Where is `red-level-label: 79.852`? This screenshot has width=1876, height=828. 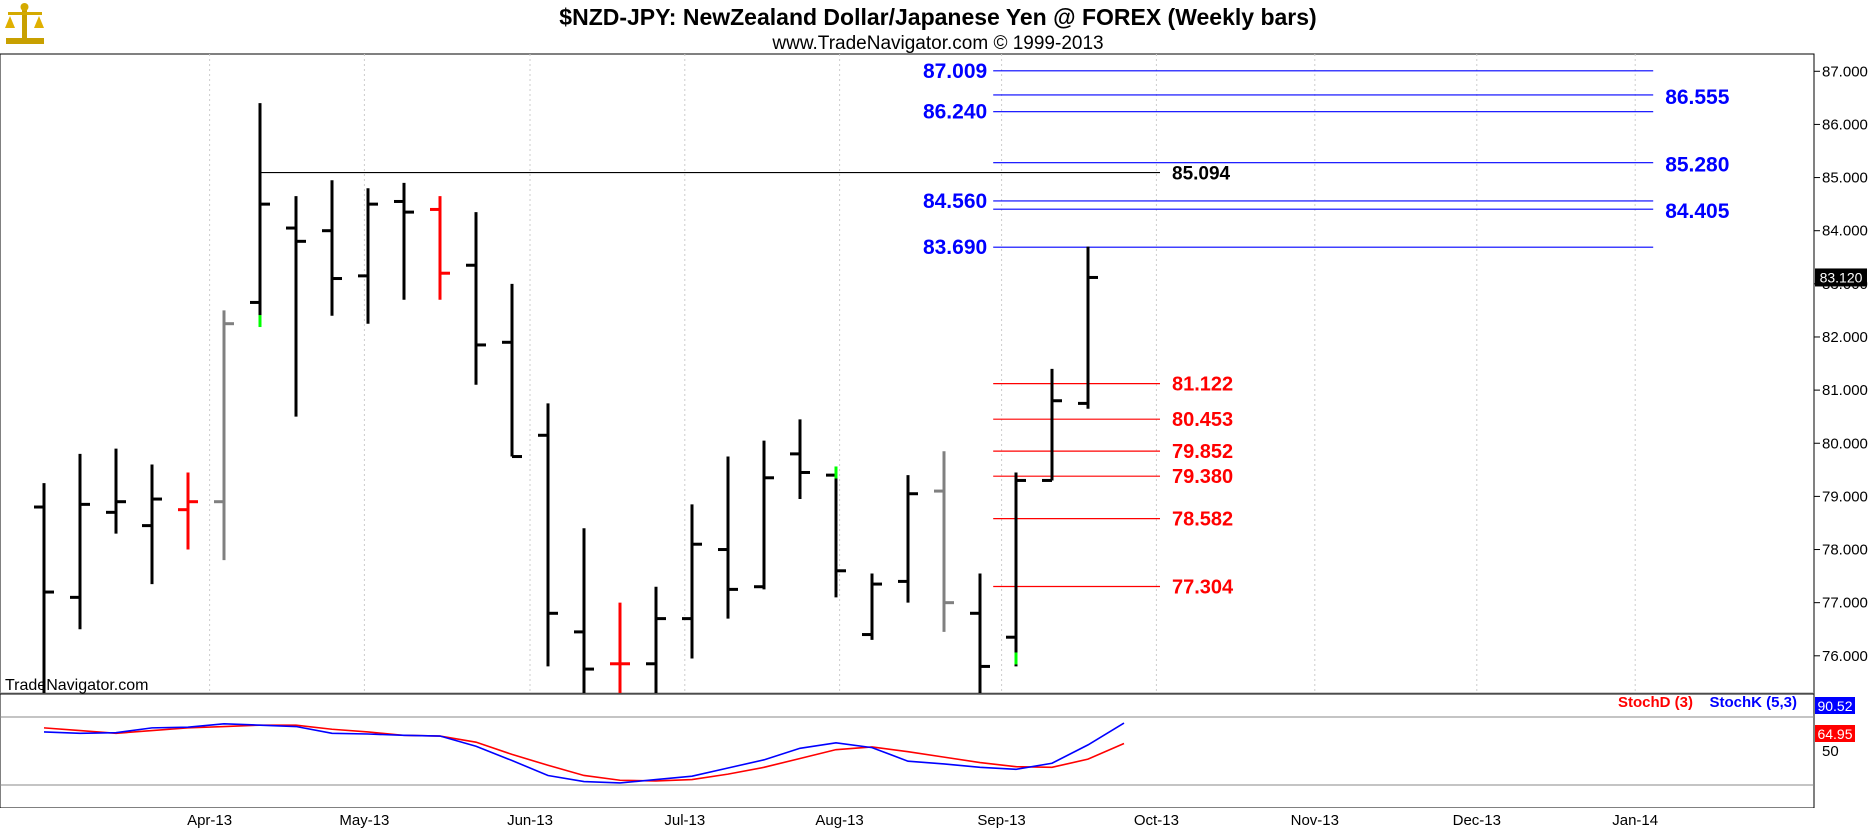
red-level-label: 79.852 is located at coordinates (1202, 452).